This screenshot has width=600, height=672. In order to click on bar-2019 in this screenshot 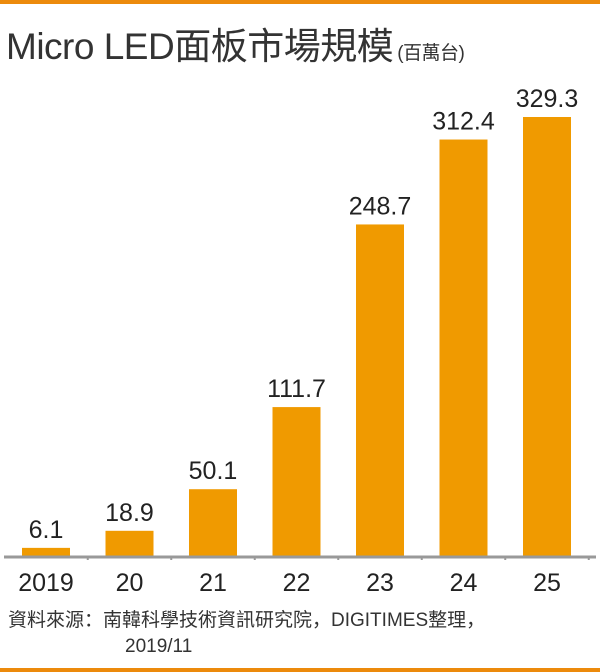, I will do `click(46, 551)`.